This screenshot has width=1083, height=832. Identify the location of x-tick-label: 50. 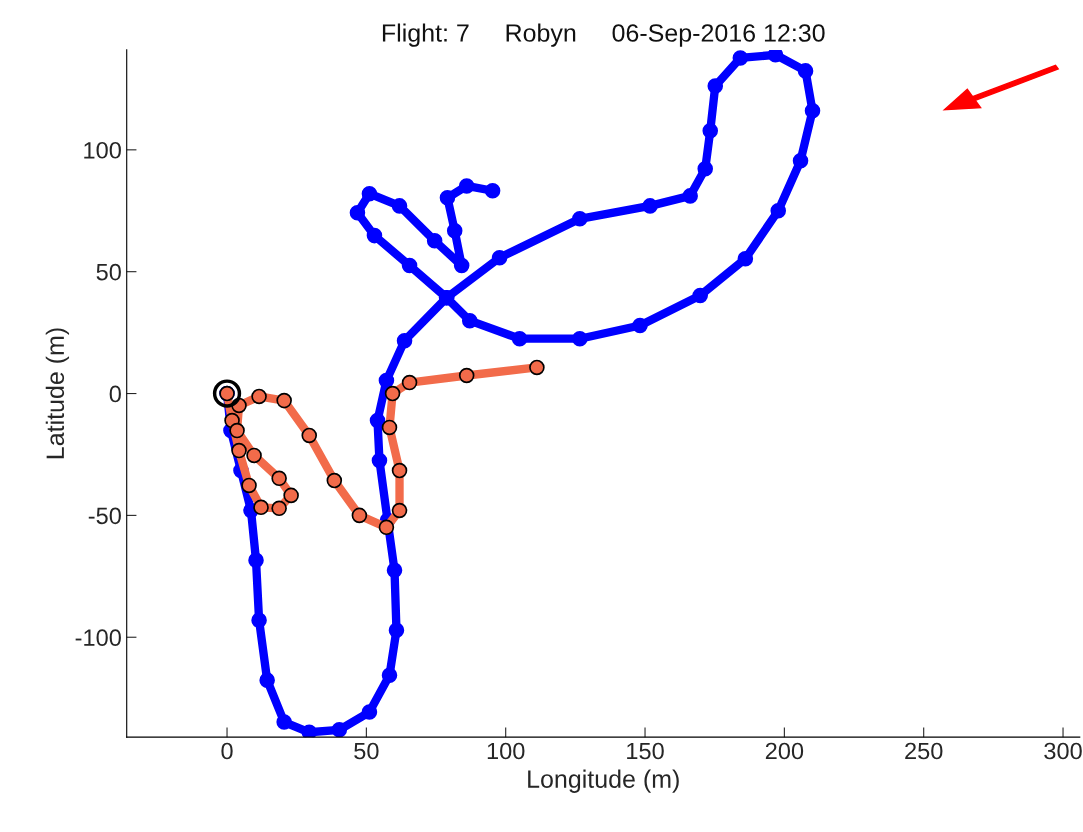
(366, 751).